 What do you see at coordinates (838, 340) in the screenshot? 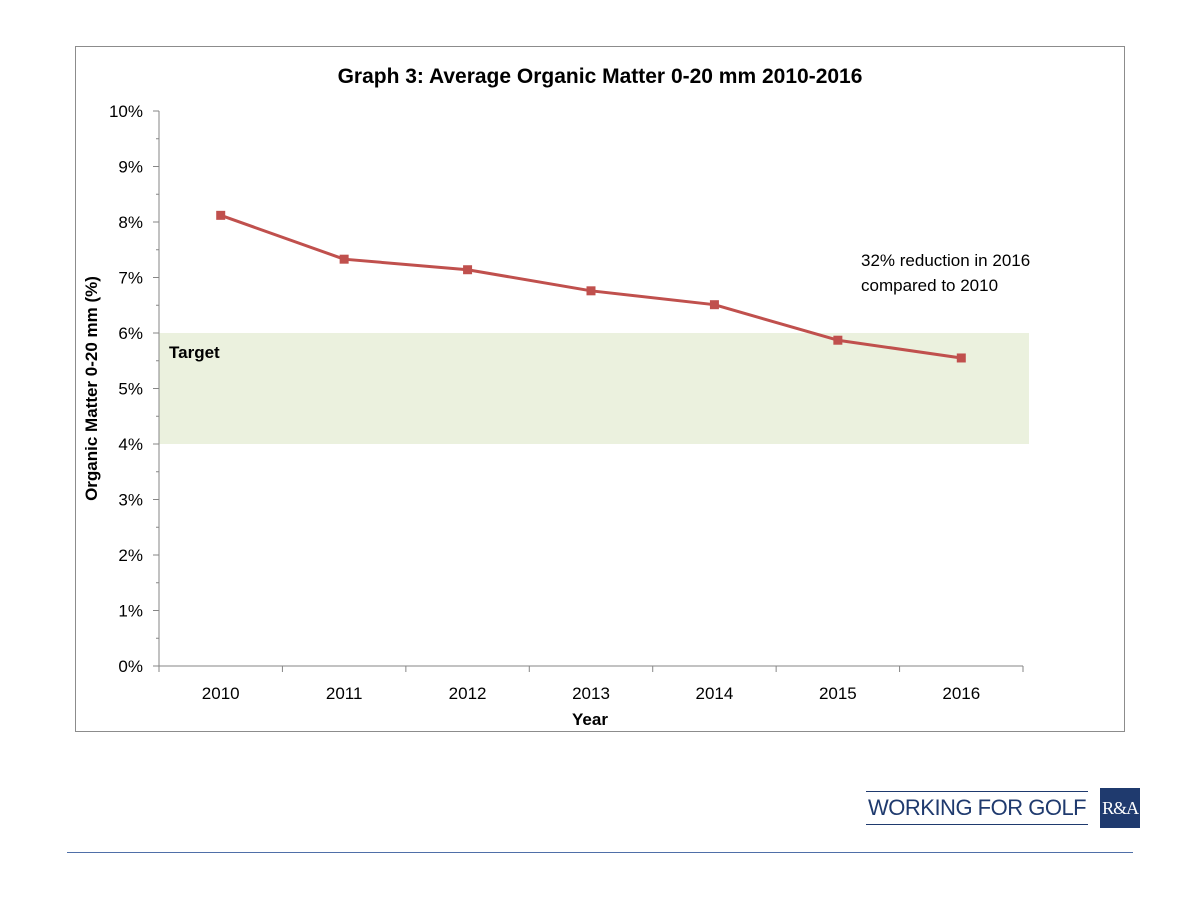
I see `data-point-2015` at bounding box center [838, 340].